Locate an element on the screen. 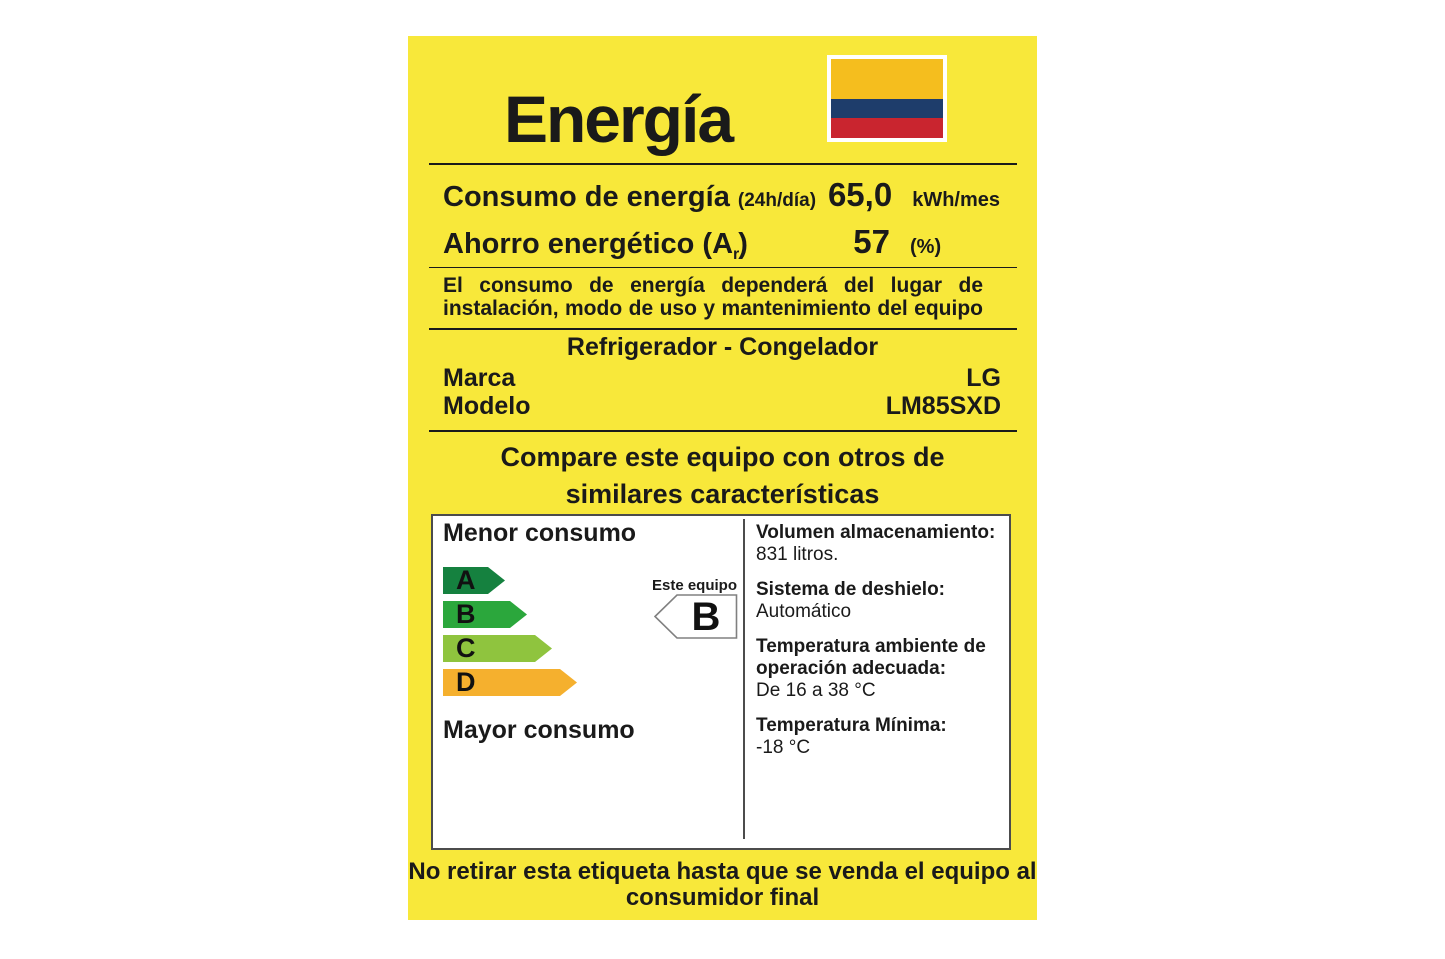 The image size is (1445, 959). mayor-consumo-label: Mayor consumo is located at coordinates (539, 730).